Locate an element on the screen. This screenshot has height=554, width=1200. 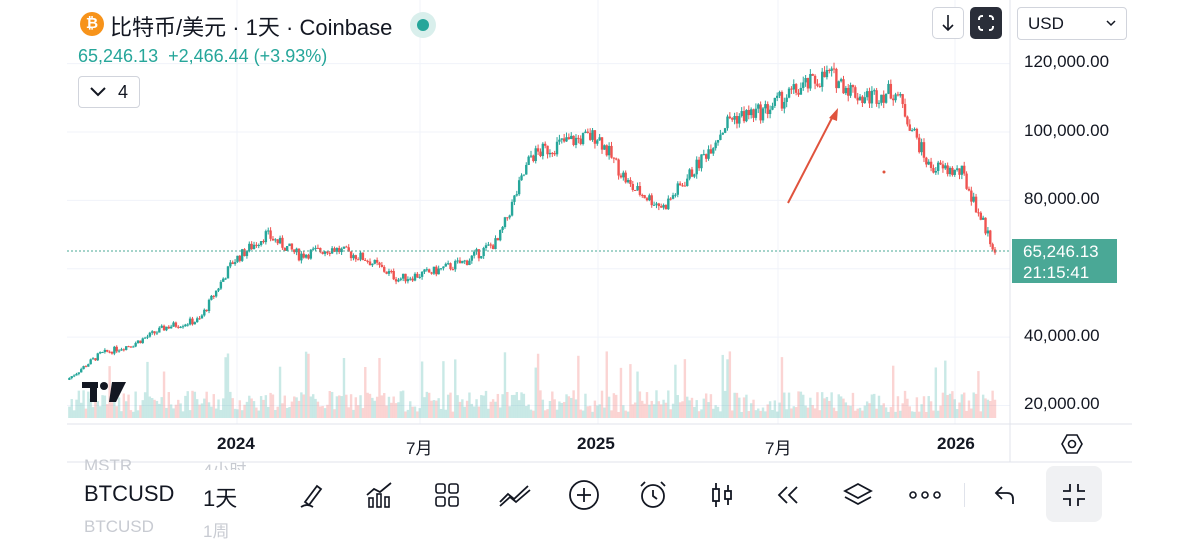
chart-type-button is located at coordinates (722, 495).